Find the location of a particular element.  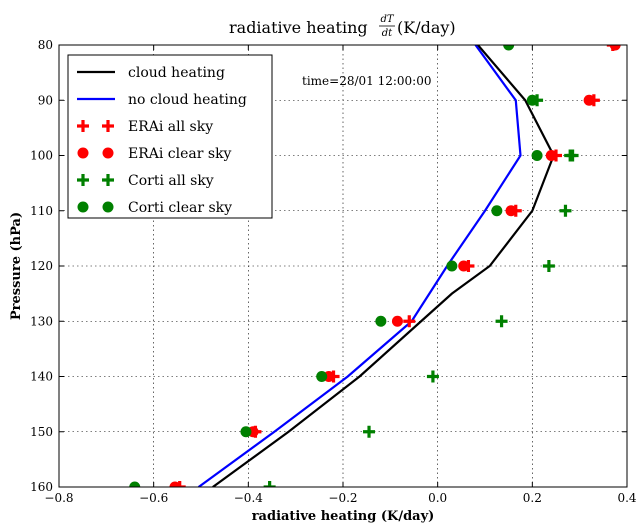

y-tick-label: 120 is located at coordinates (41, 266).